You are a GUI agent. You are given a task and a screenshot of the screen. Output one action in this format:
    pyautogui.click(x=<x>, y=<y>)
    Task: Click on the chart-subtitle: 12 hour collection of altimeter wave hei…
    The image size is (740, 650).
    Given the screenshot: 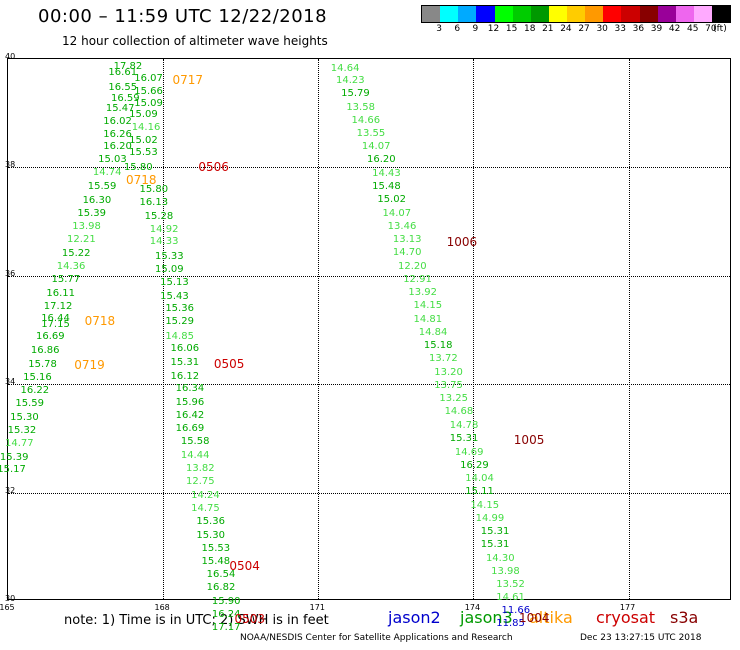 What is the action you would take?
    pyautogui.click(x=195, y=41)
    